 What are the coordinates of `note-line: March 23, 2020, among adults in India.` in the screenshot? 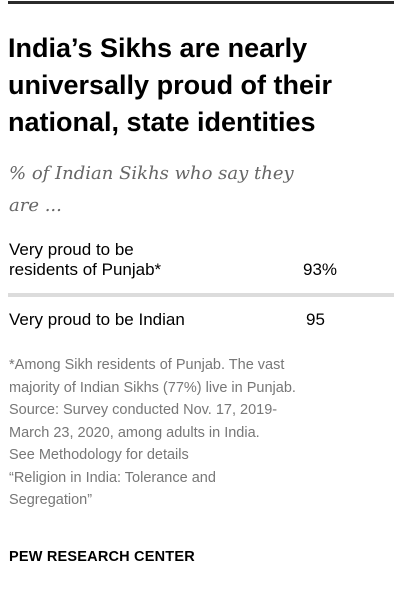 It's located at (134, 432).